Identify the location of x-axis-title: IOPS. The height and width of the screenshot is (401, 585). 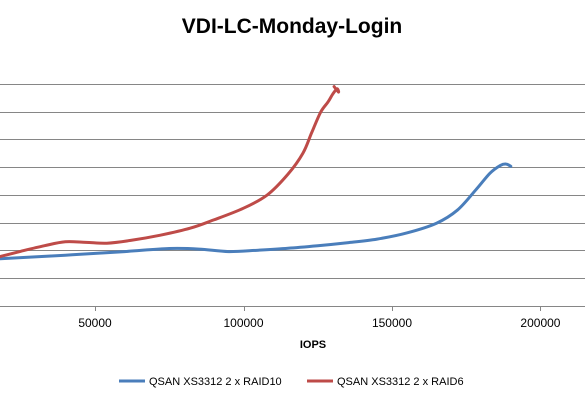
(313, 345).